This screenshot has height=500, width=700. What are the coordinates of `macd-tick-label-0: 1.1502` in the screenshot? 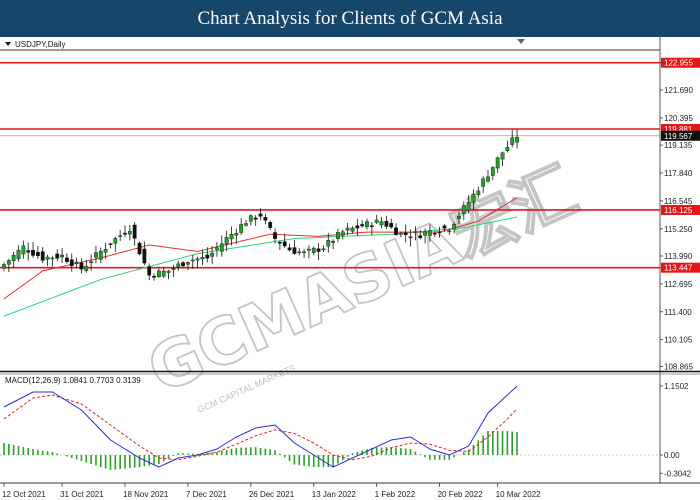 It's located at (676, 386).